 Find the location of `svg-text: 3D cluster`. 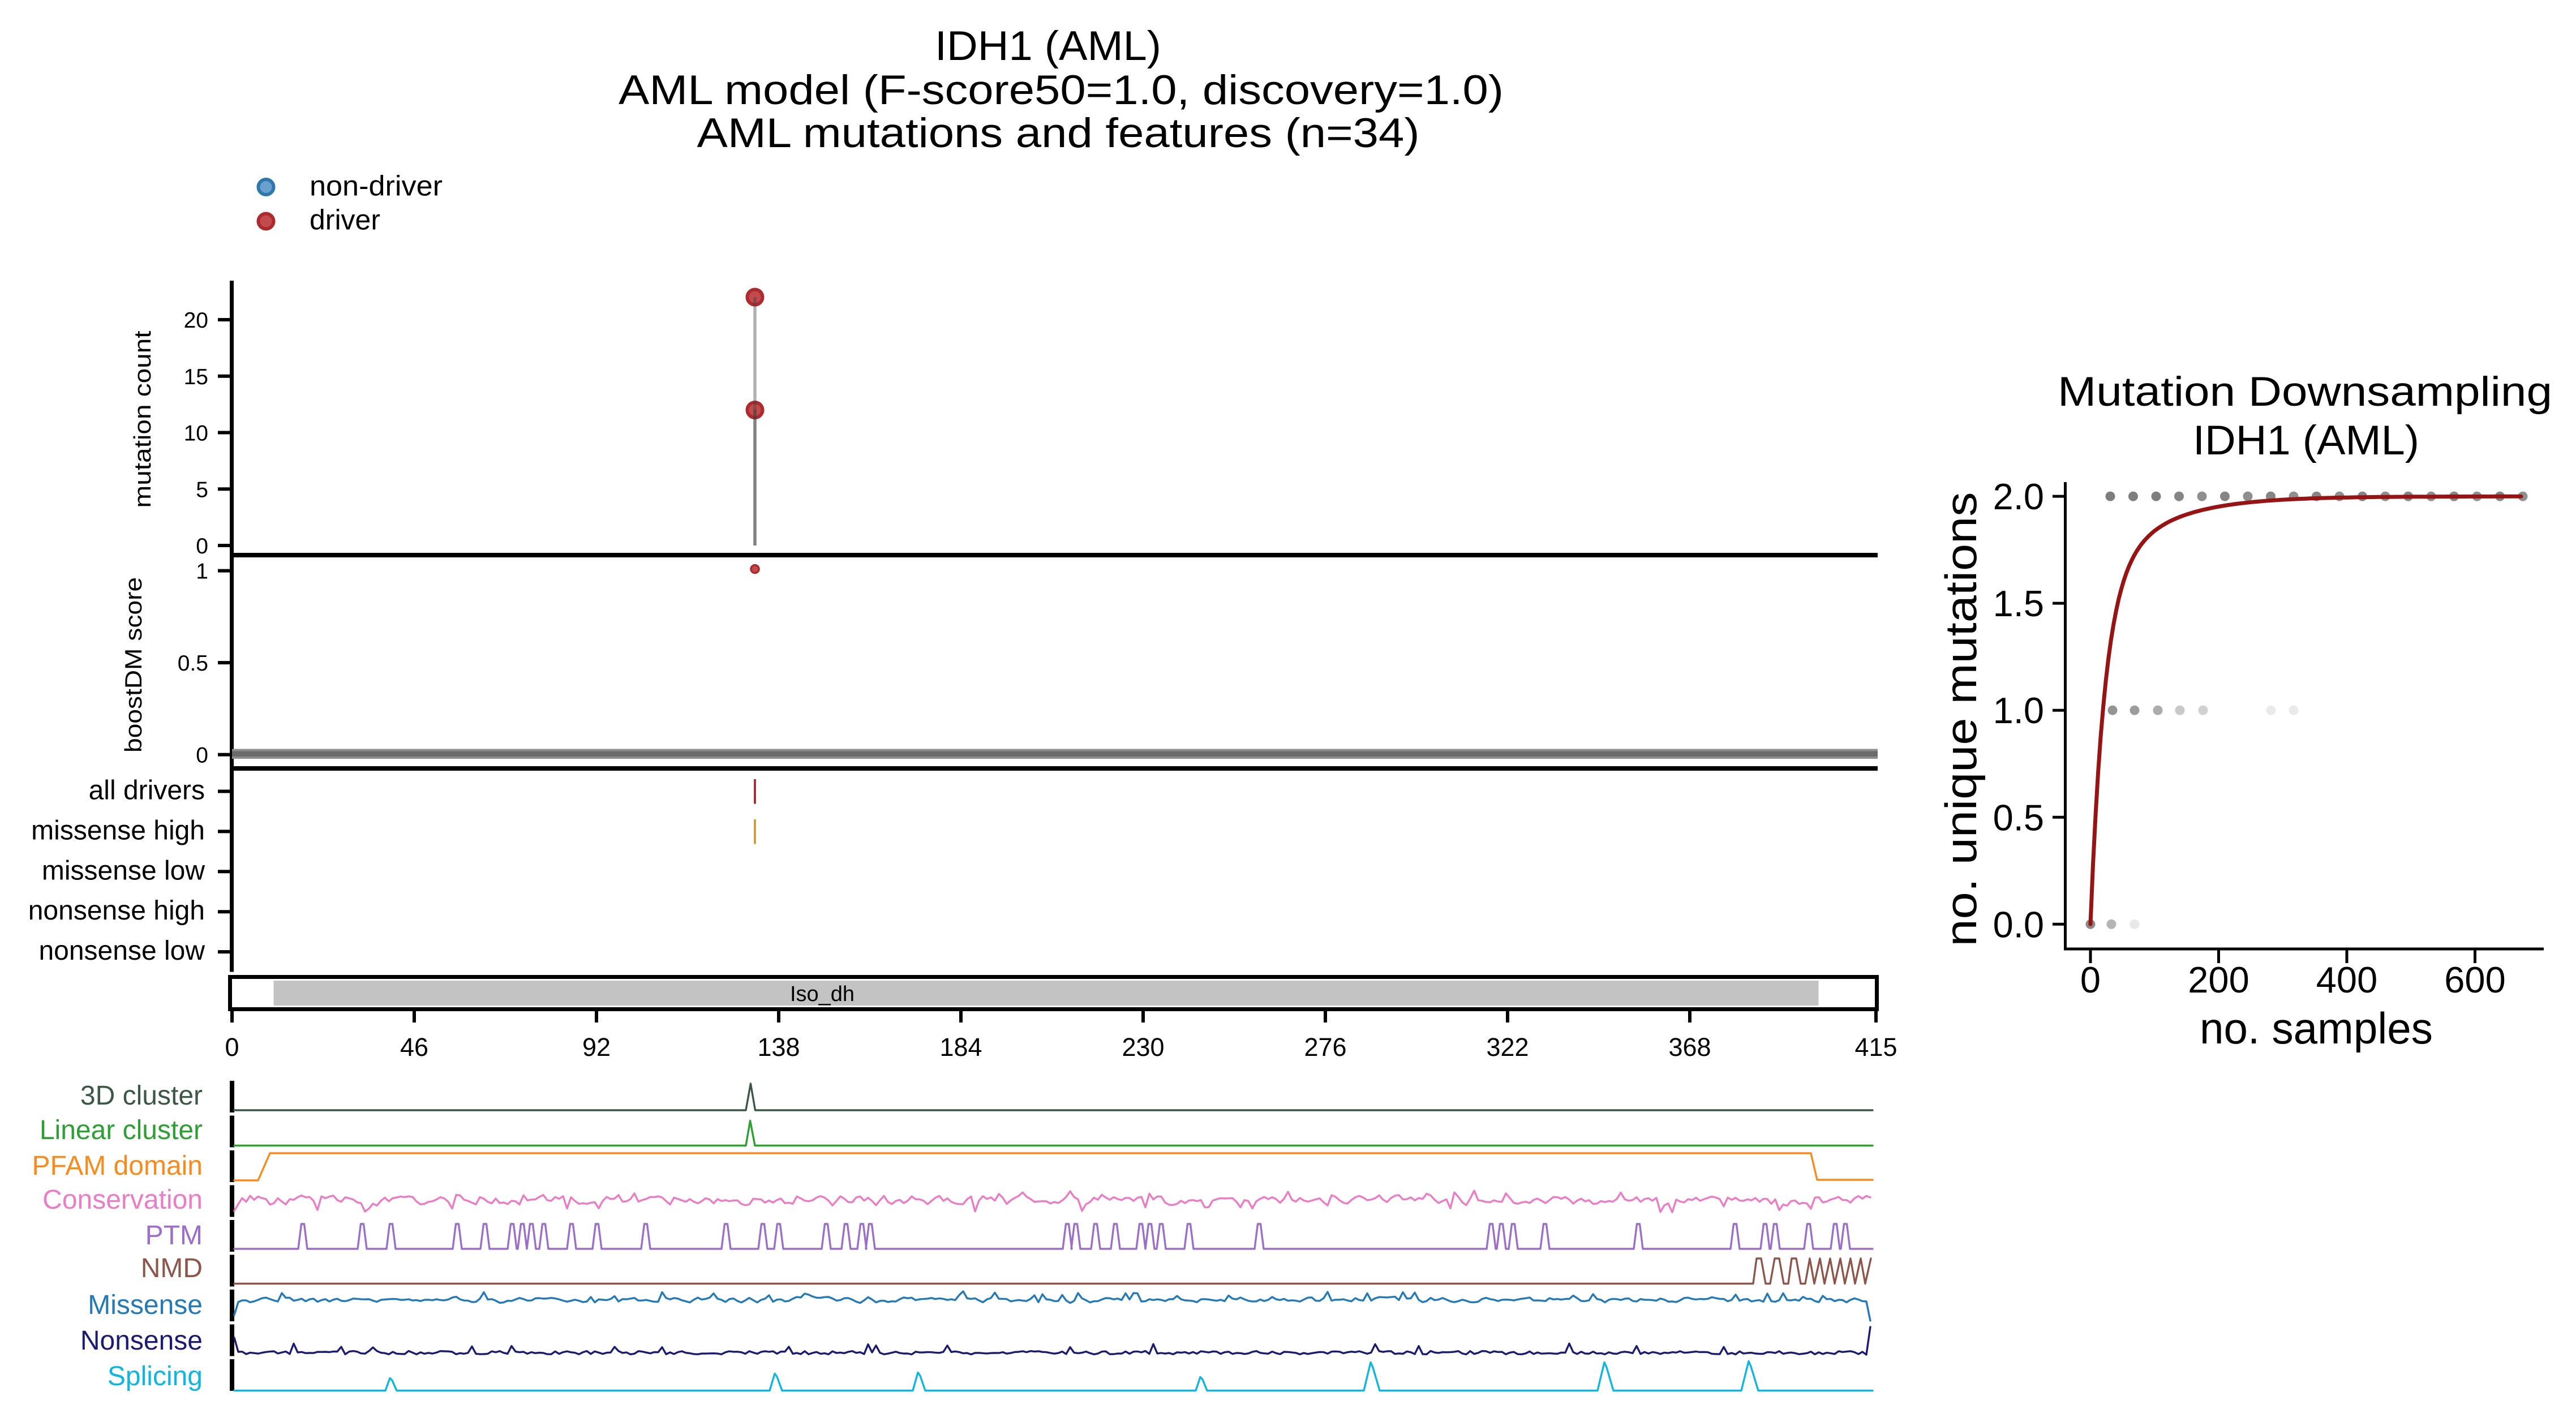

svg-text: 3D cluster is located at coordinates (141, 1096).